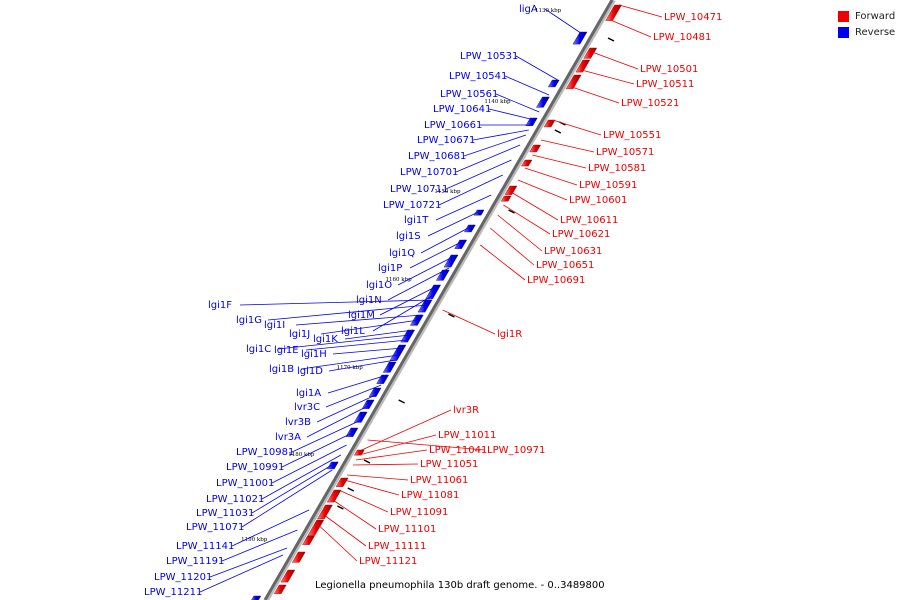  What do you see at coordinates (453, 125) in the screenshot?
I see `gene-label: LPW_10661` at bounding box center [453, 125].